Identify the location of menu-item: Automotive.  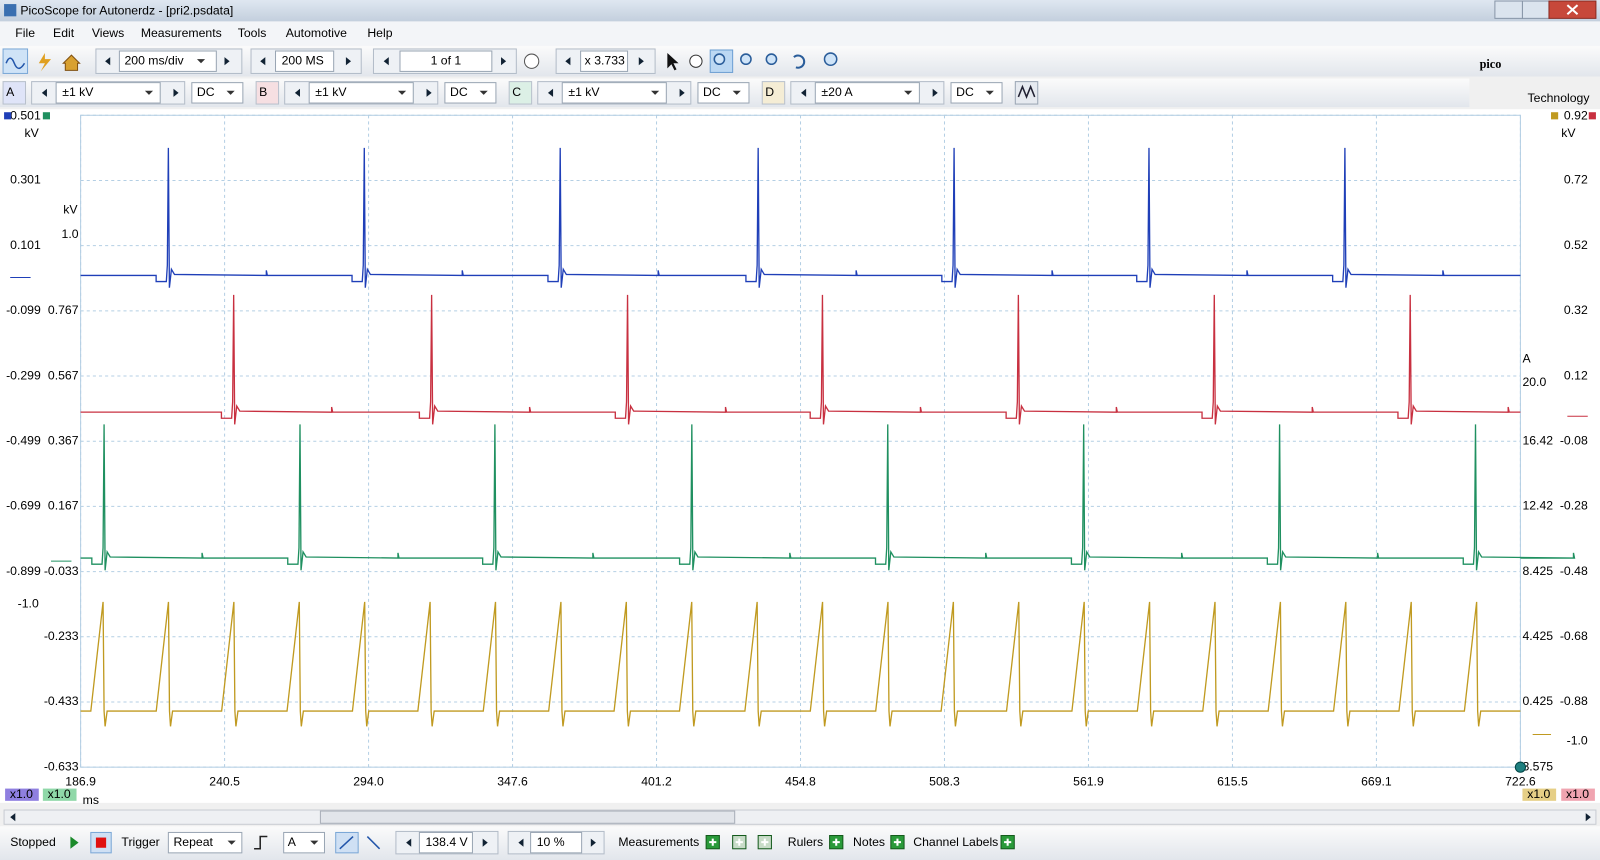
(316, 33).